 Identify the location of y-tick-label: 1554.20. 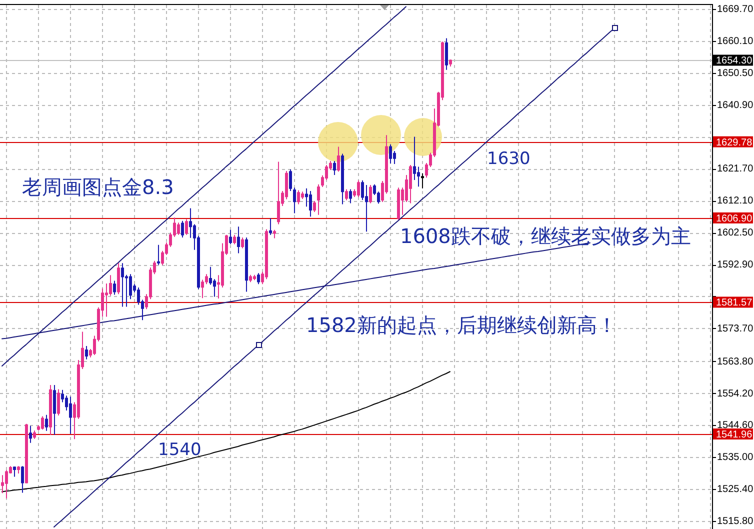
(735, 394).